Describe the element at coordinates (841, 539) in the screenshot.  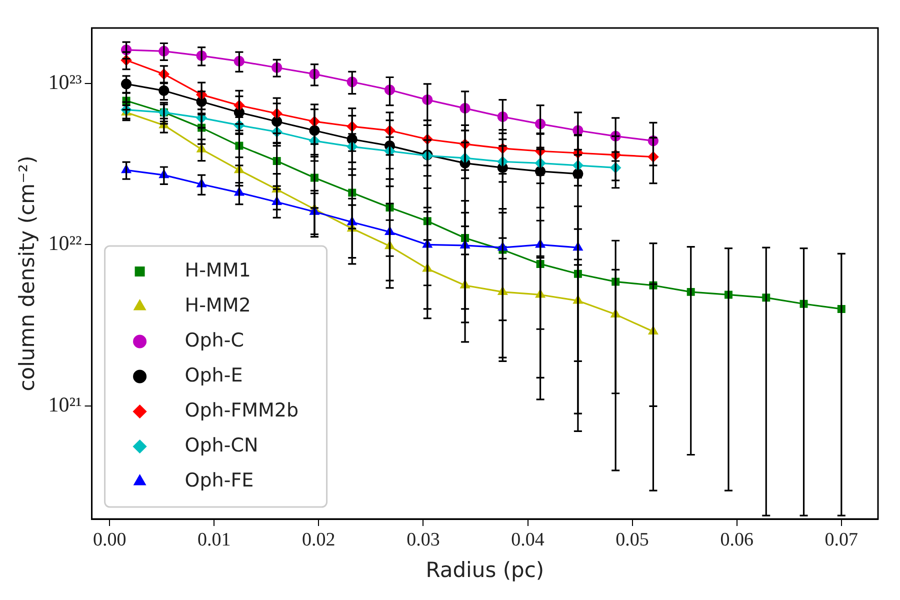
I see `x-tick-label: 0.07` at that location.